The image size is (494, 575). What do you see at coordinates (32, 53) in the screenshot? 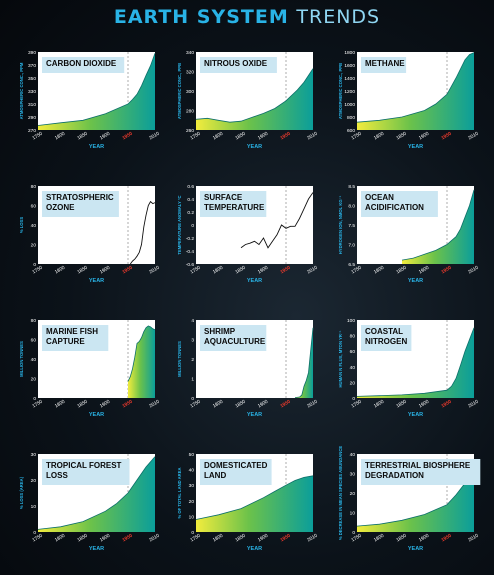
I see `y-tick-label: 390` at bounding box center [32, 53].